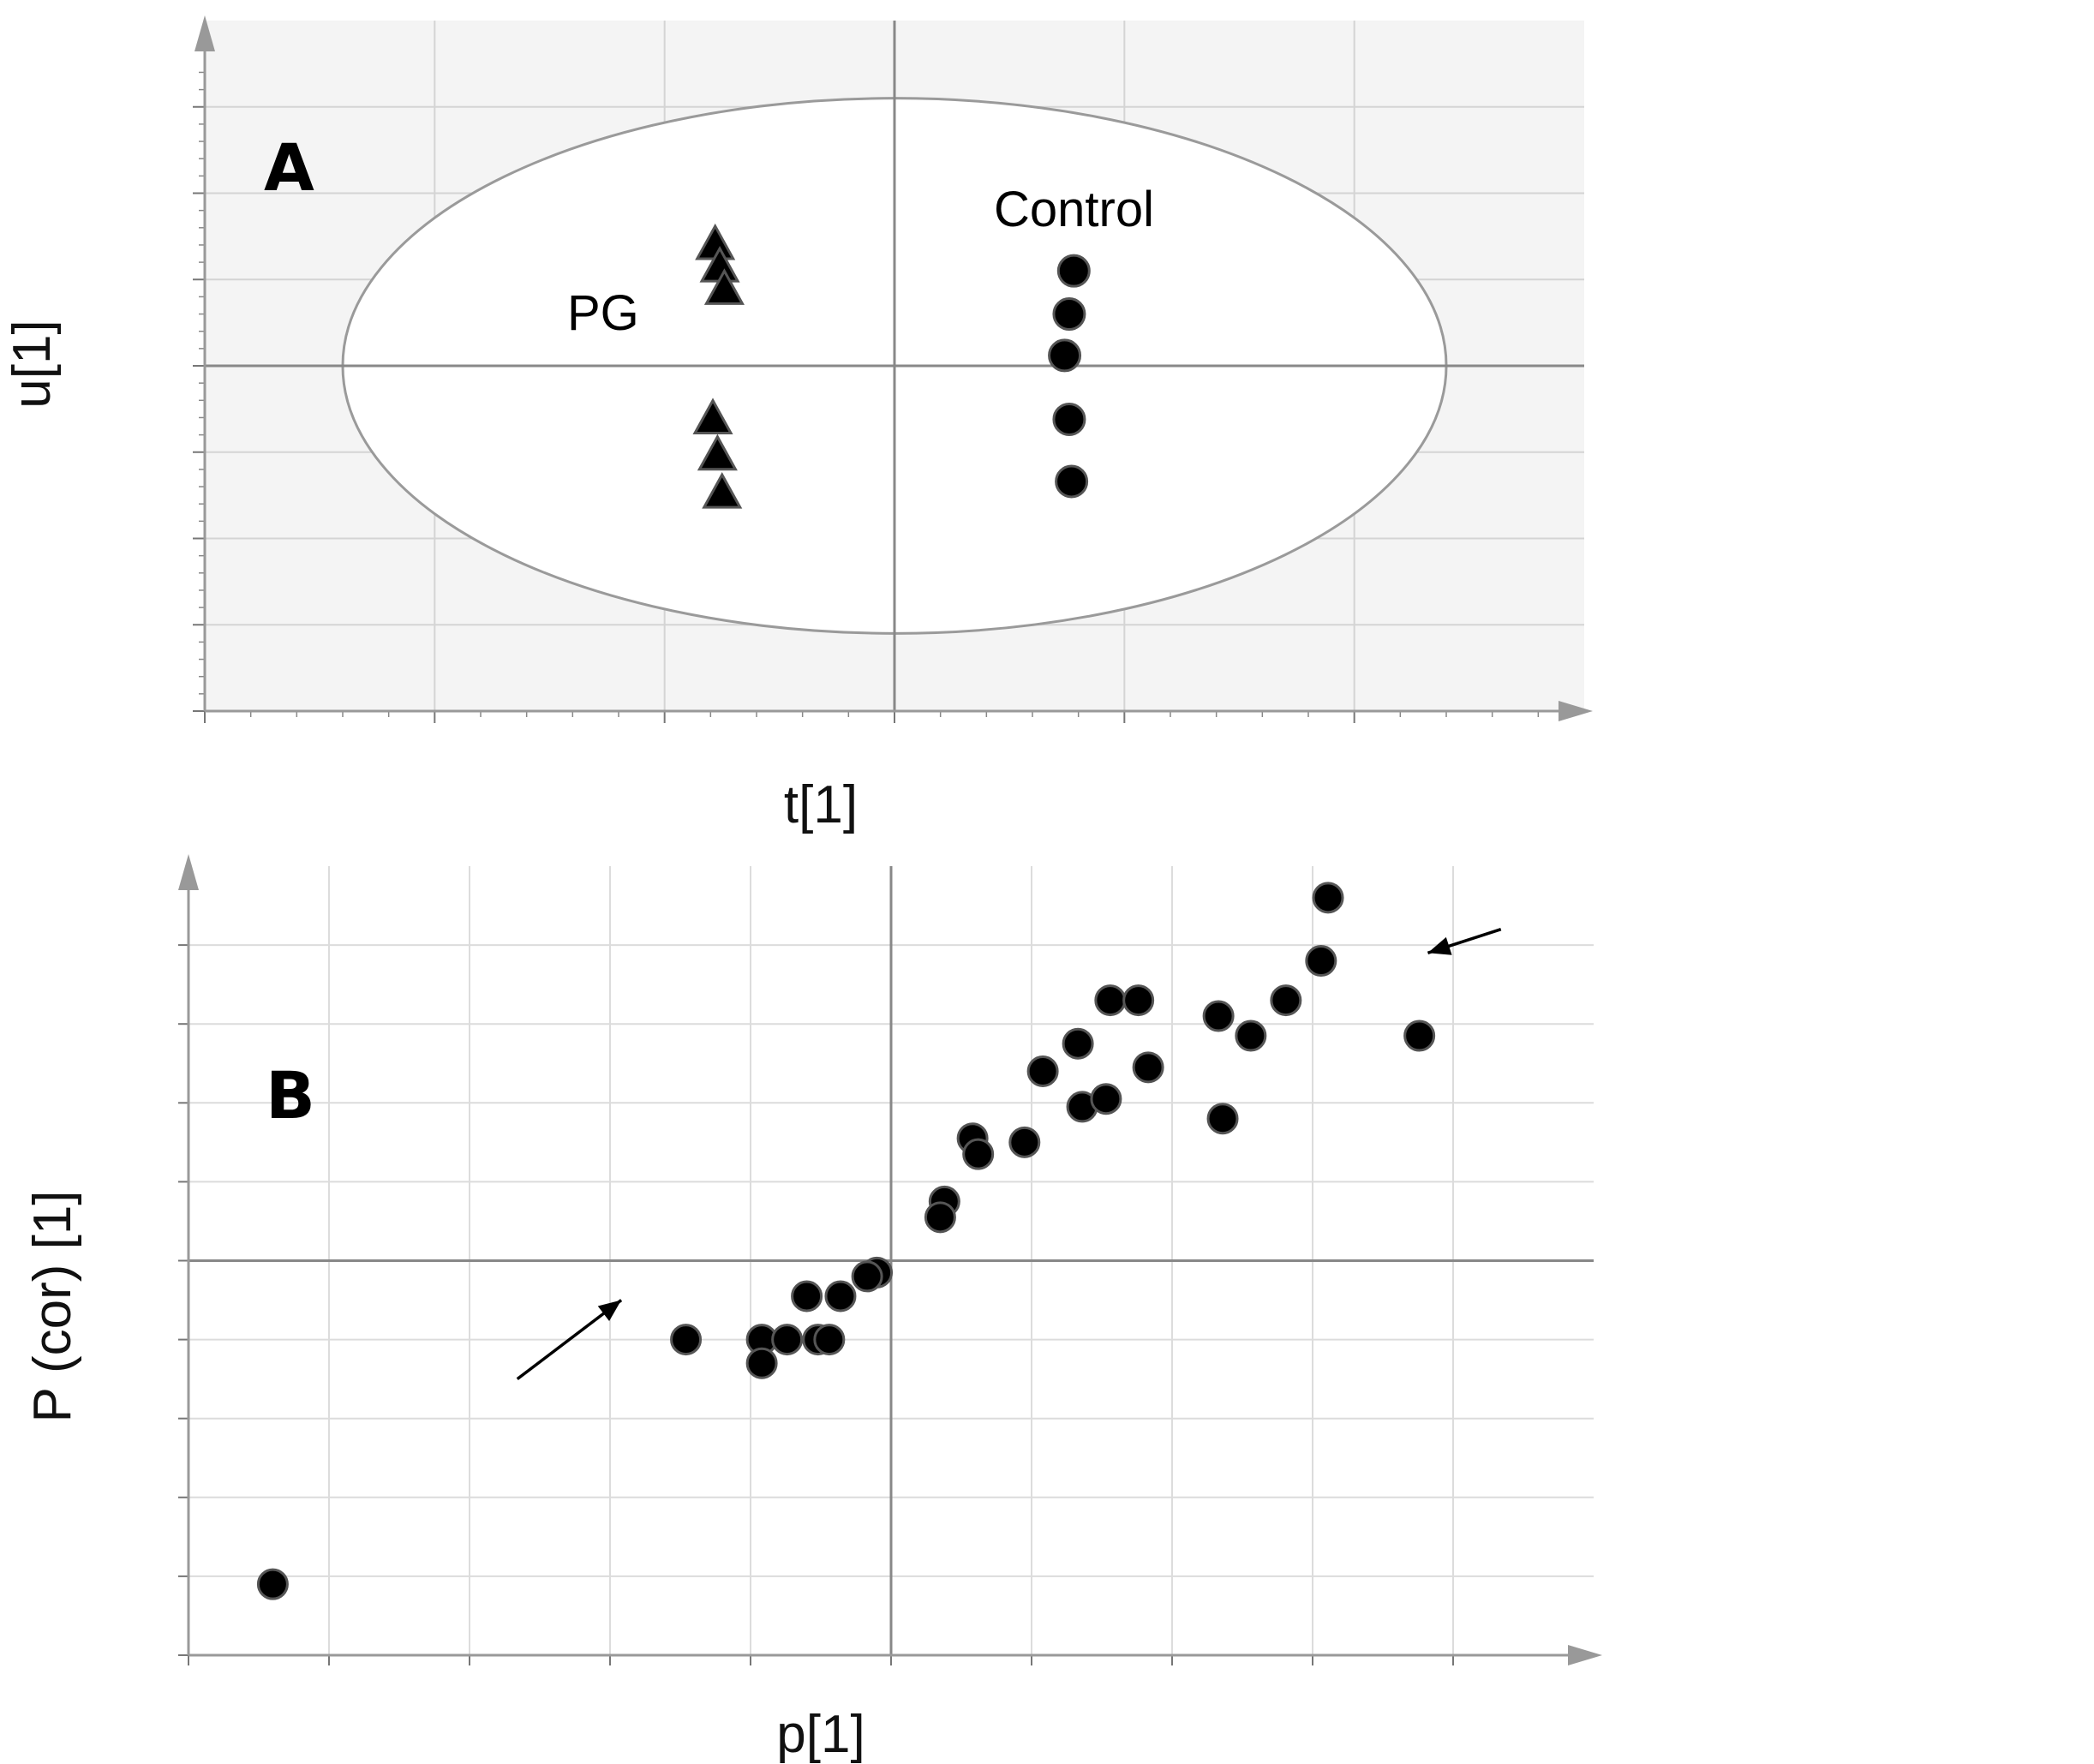 This screenshot has width=2094, height=1764. Describe the element at coordinates (289, 167) in the screenshot. I see `panel-label-a: A` at that location.